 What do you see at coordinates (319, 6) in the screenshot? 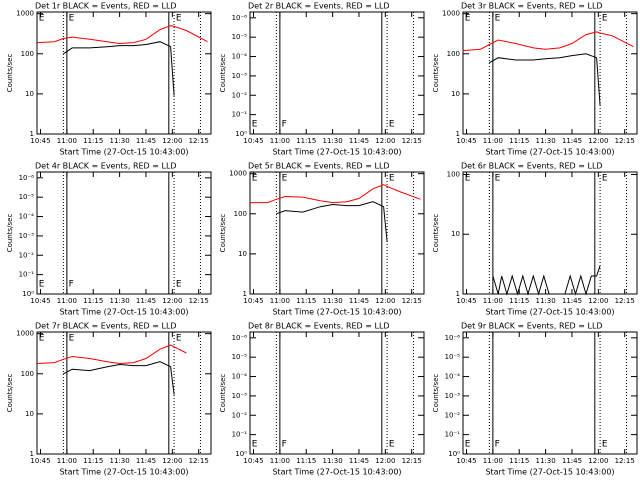
I see `panel-title: Det 2r BLACK = Events, RED = LLD` at bounding box center [319, 6].